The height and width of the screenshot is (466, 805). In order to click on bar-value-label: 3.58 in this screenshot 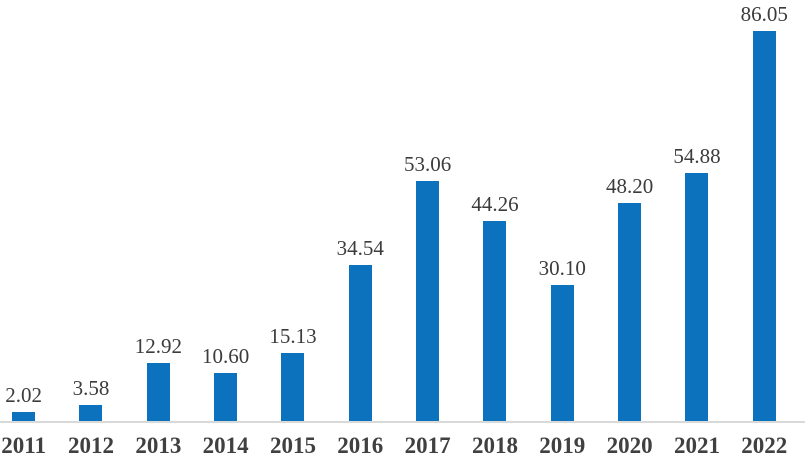, I will do `click(91, 387)`.